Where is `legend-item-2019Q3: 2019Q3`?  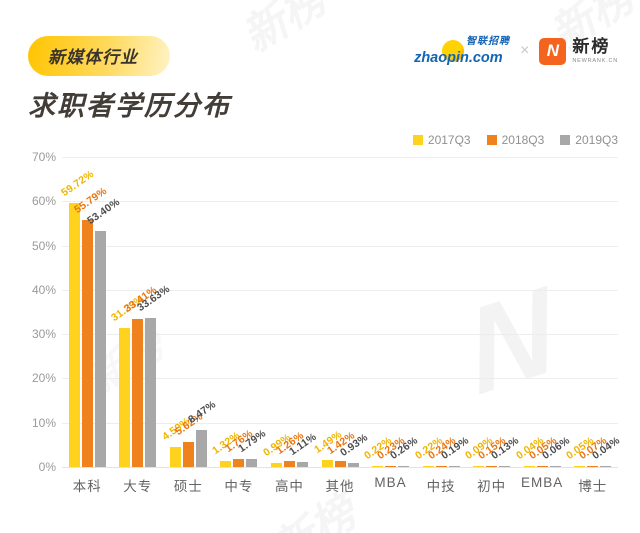 legend-item-2019Q3: 2019Q3 is located at coordinates (589, 140).